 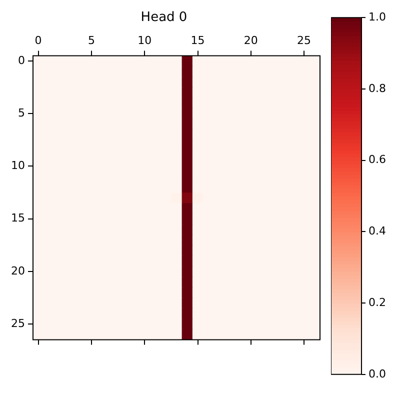 I want to click on y-tick-label: 15, so click(x=17, y=218).